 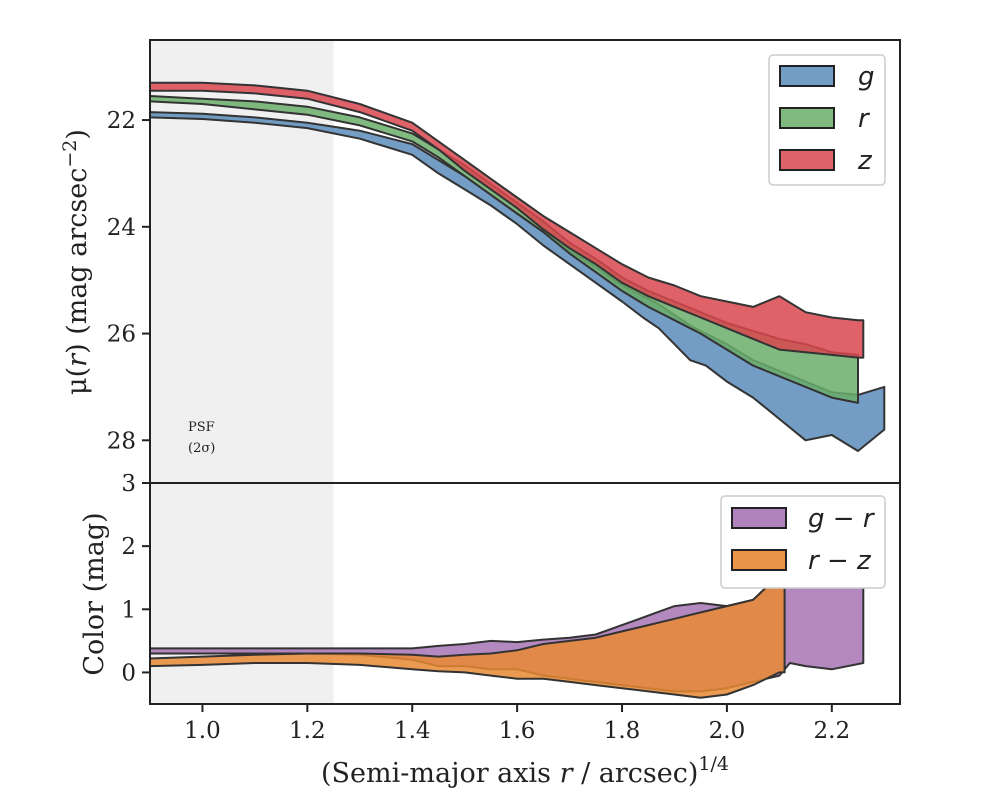 What do you see at coordinates (121, 121) in the screenshot?
I see `top-ytick-label: 22` at bounding box center [121, 121].